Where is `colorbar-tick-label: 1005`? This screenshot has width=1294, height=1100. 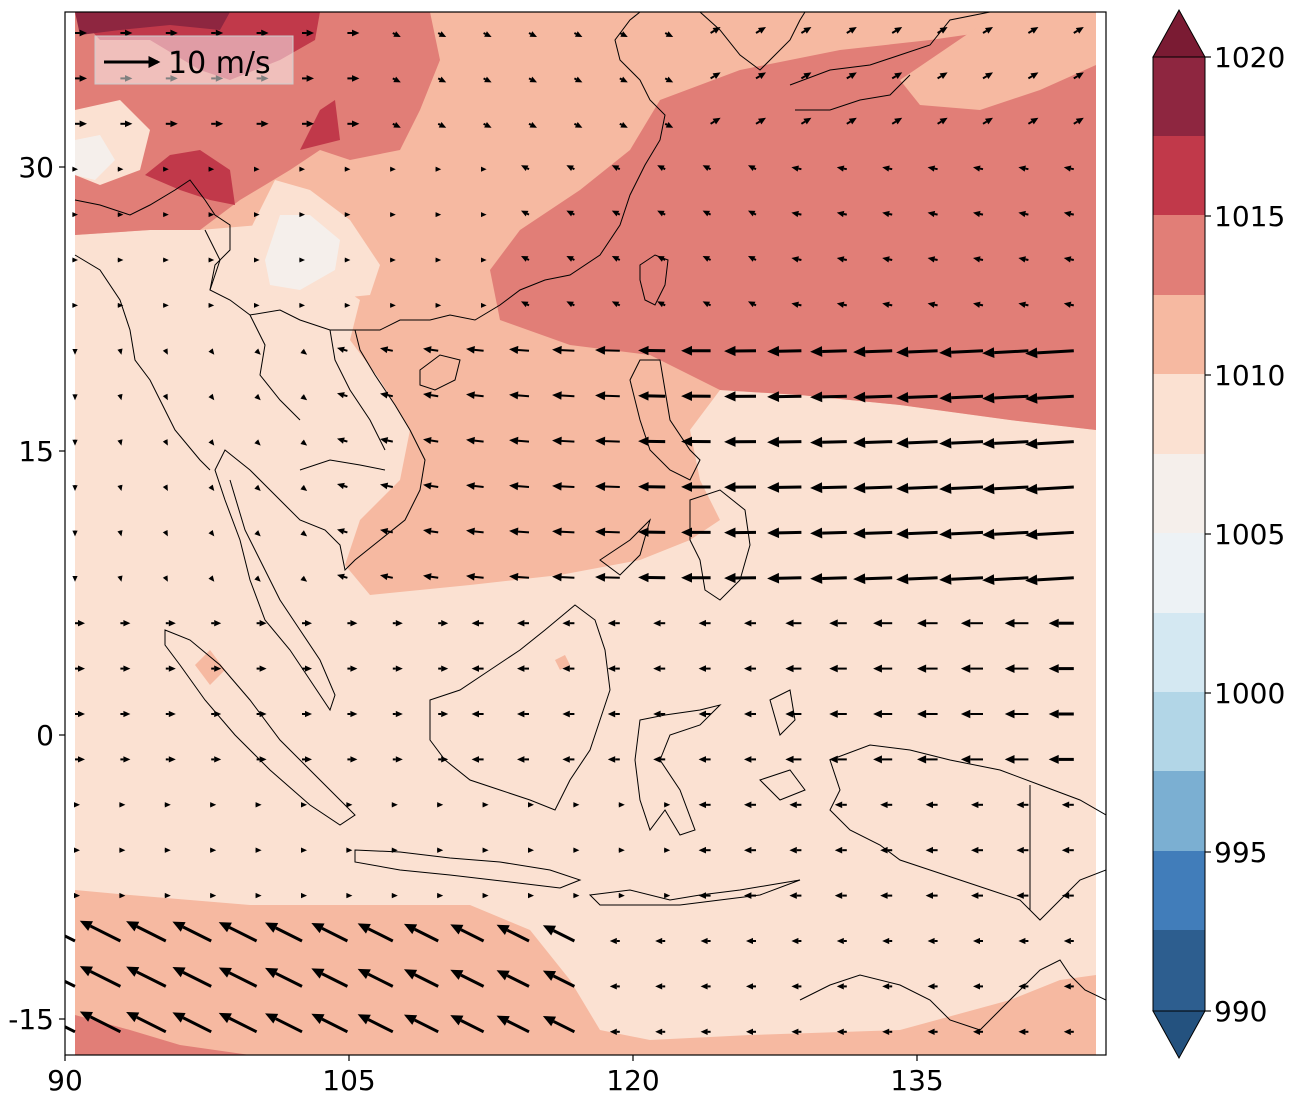 colorbar-tick-label: 1005 is located at coordinates (1249, 534).